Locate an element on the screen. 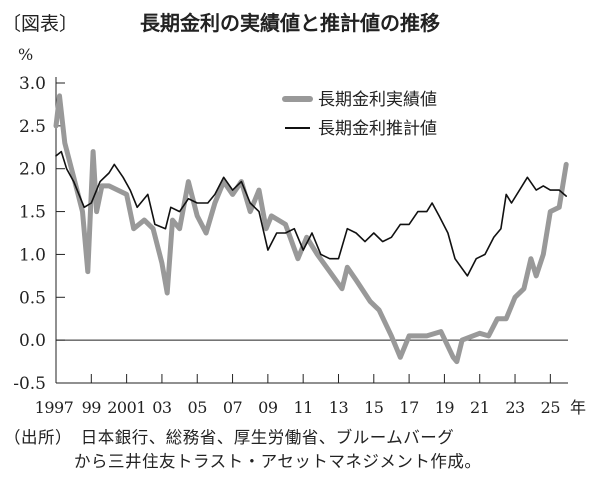  x-tick-label: 17 is located at coordinates (409, 407).